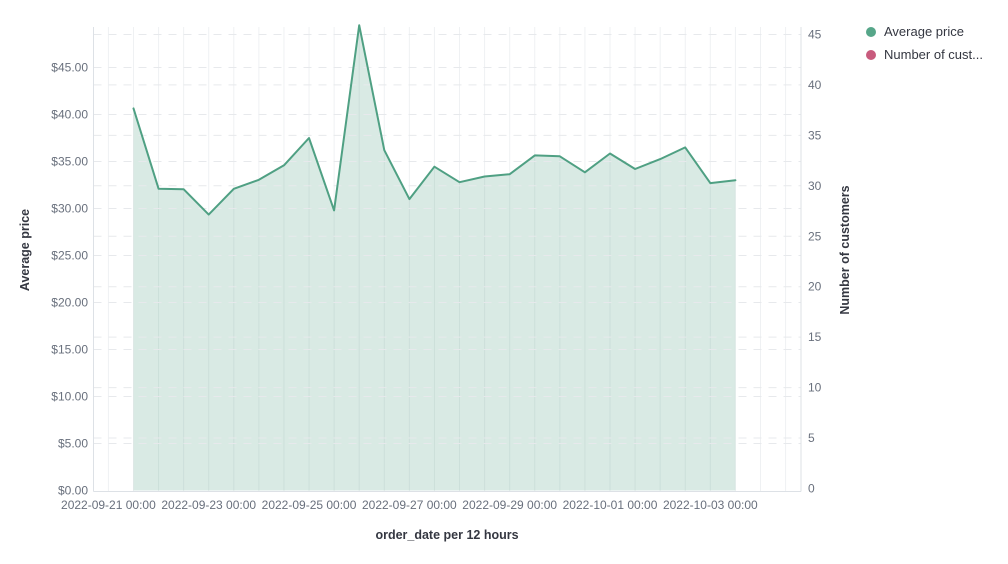 This screenshot has height=564, width=1008. I want to click on y-left-tick-label: $25.00, so click(69, 256).